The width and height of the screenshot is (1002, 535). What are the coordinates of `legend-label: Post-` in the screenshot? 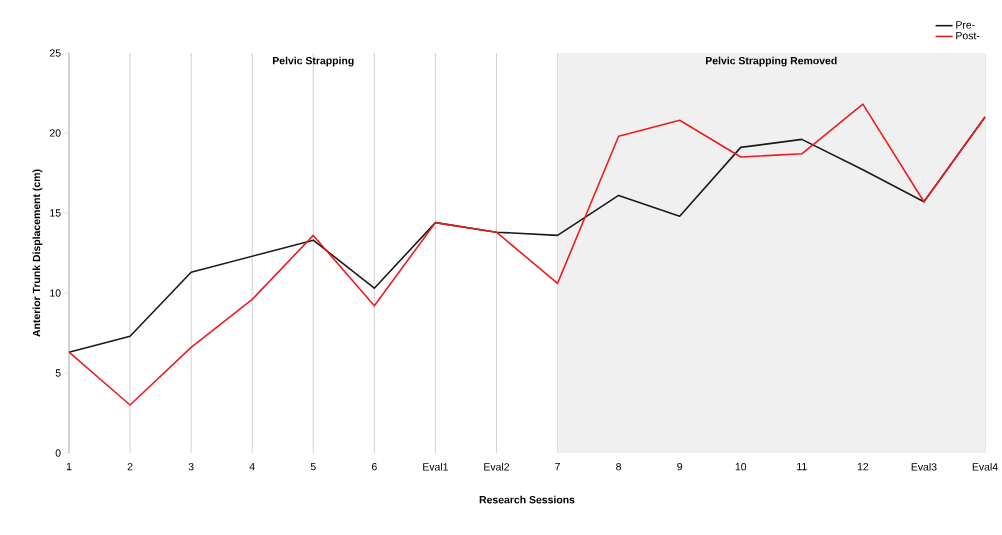 It's located at (968, 36).